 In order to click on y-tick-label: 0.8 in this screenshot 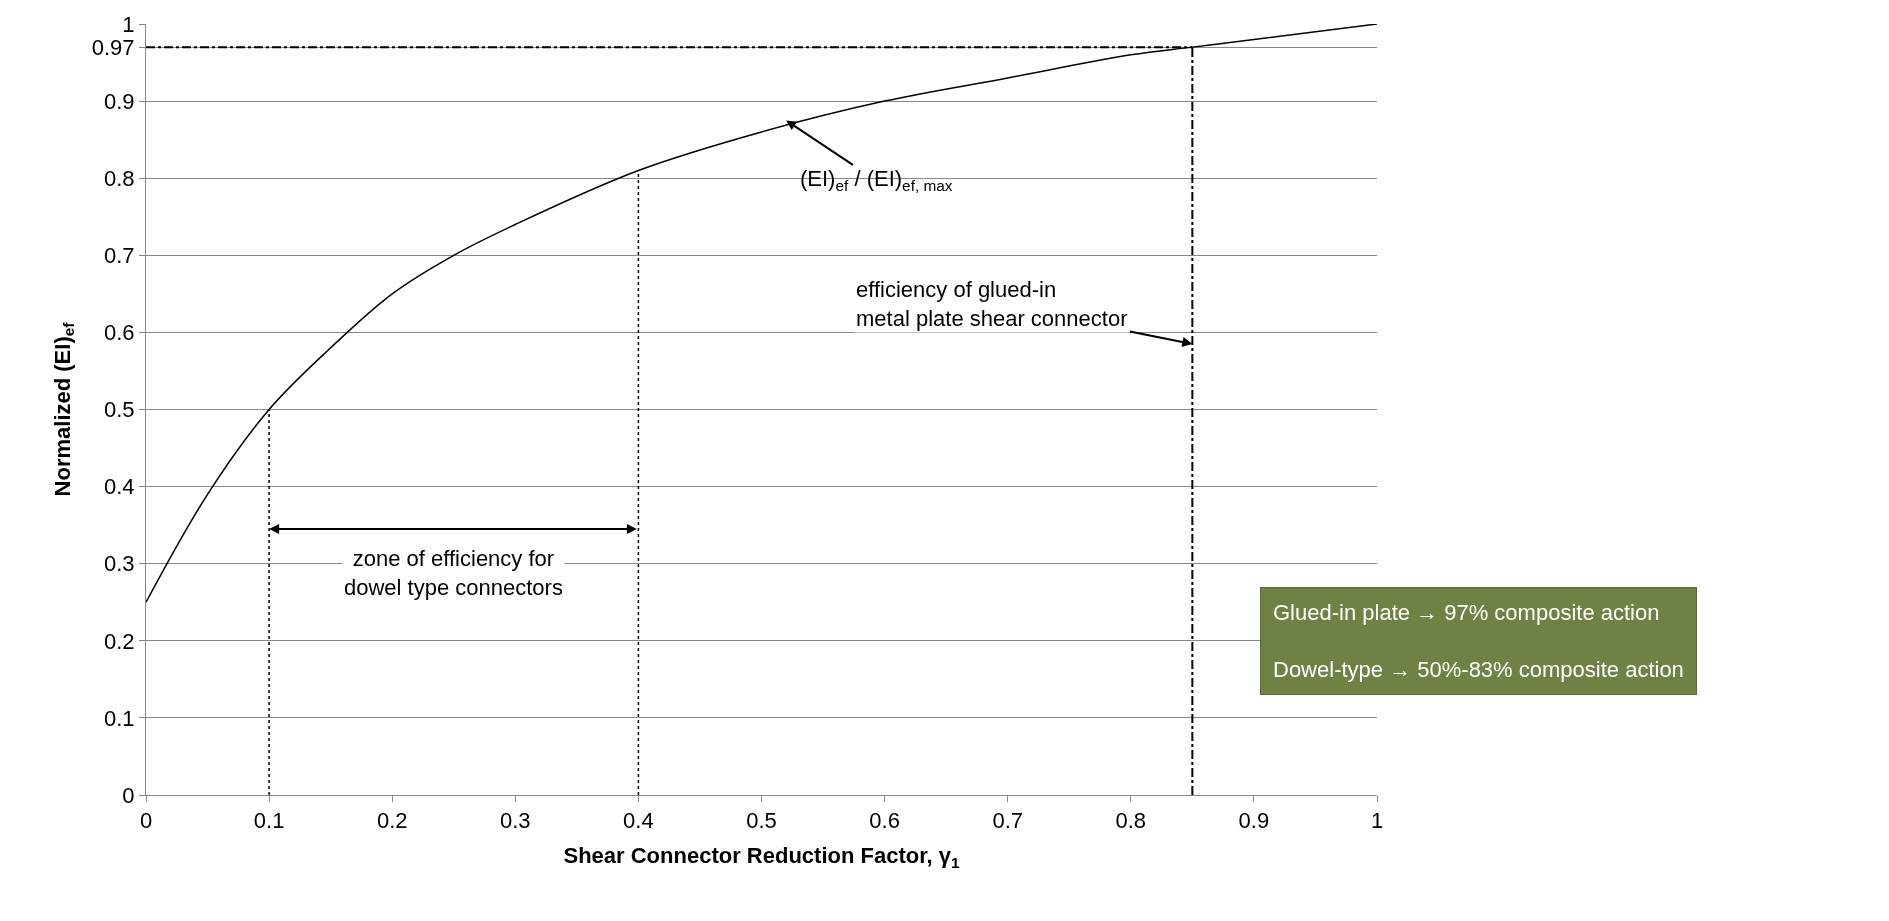, I will do `click(119, 178)`.